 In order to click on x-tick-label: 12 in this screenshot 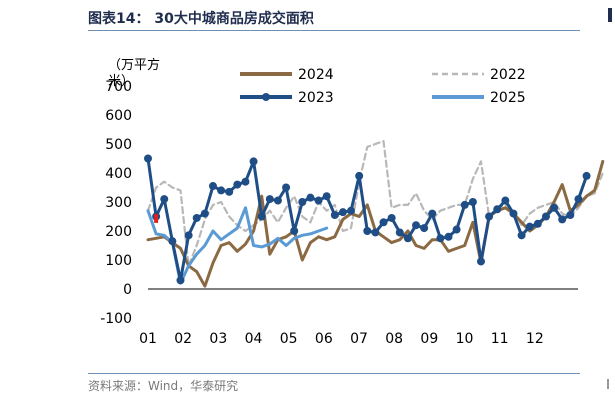, I will do `click(535, 339)`.